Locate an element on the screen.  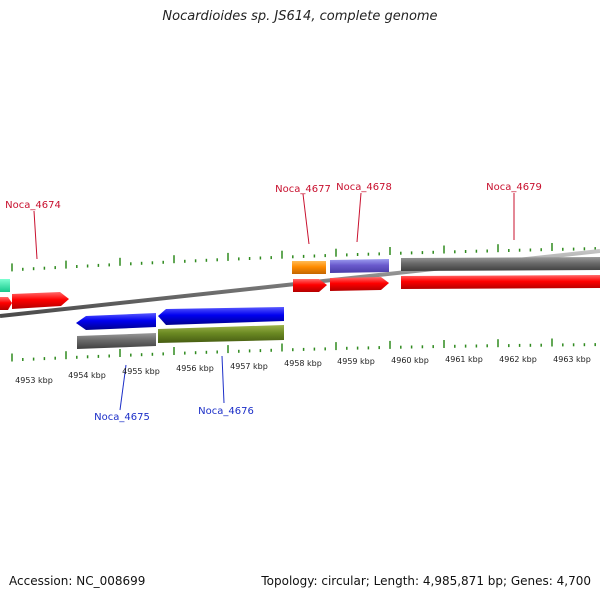
gene-noca-4678-arrow is located at coordinates (359, 284).